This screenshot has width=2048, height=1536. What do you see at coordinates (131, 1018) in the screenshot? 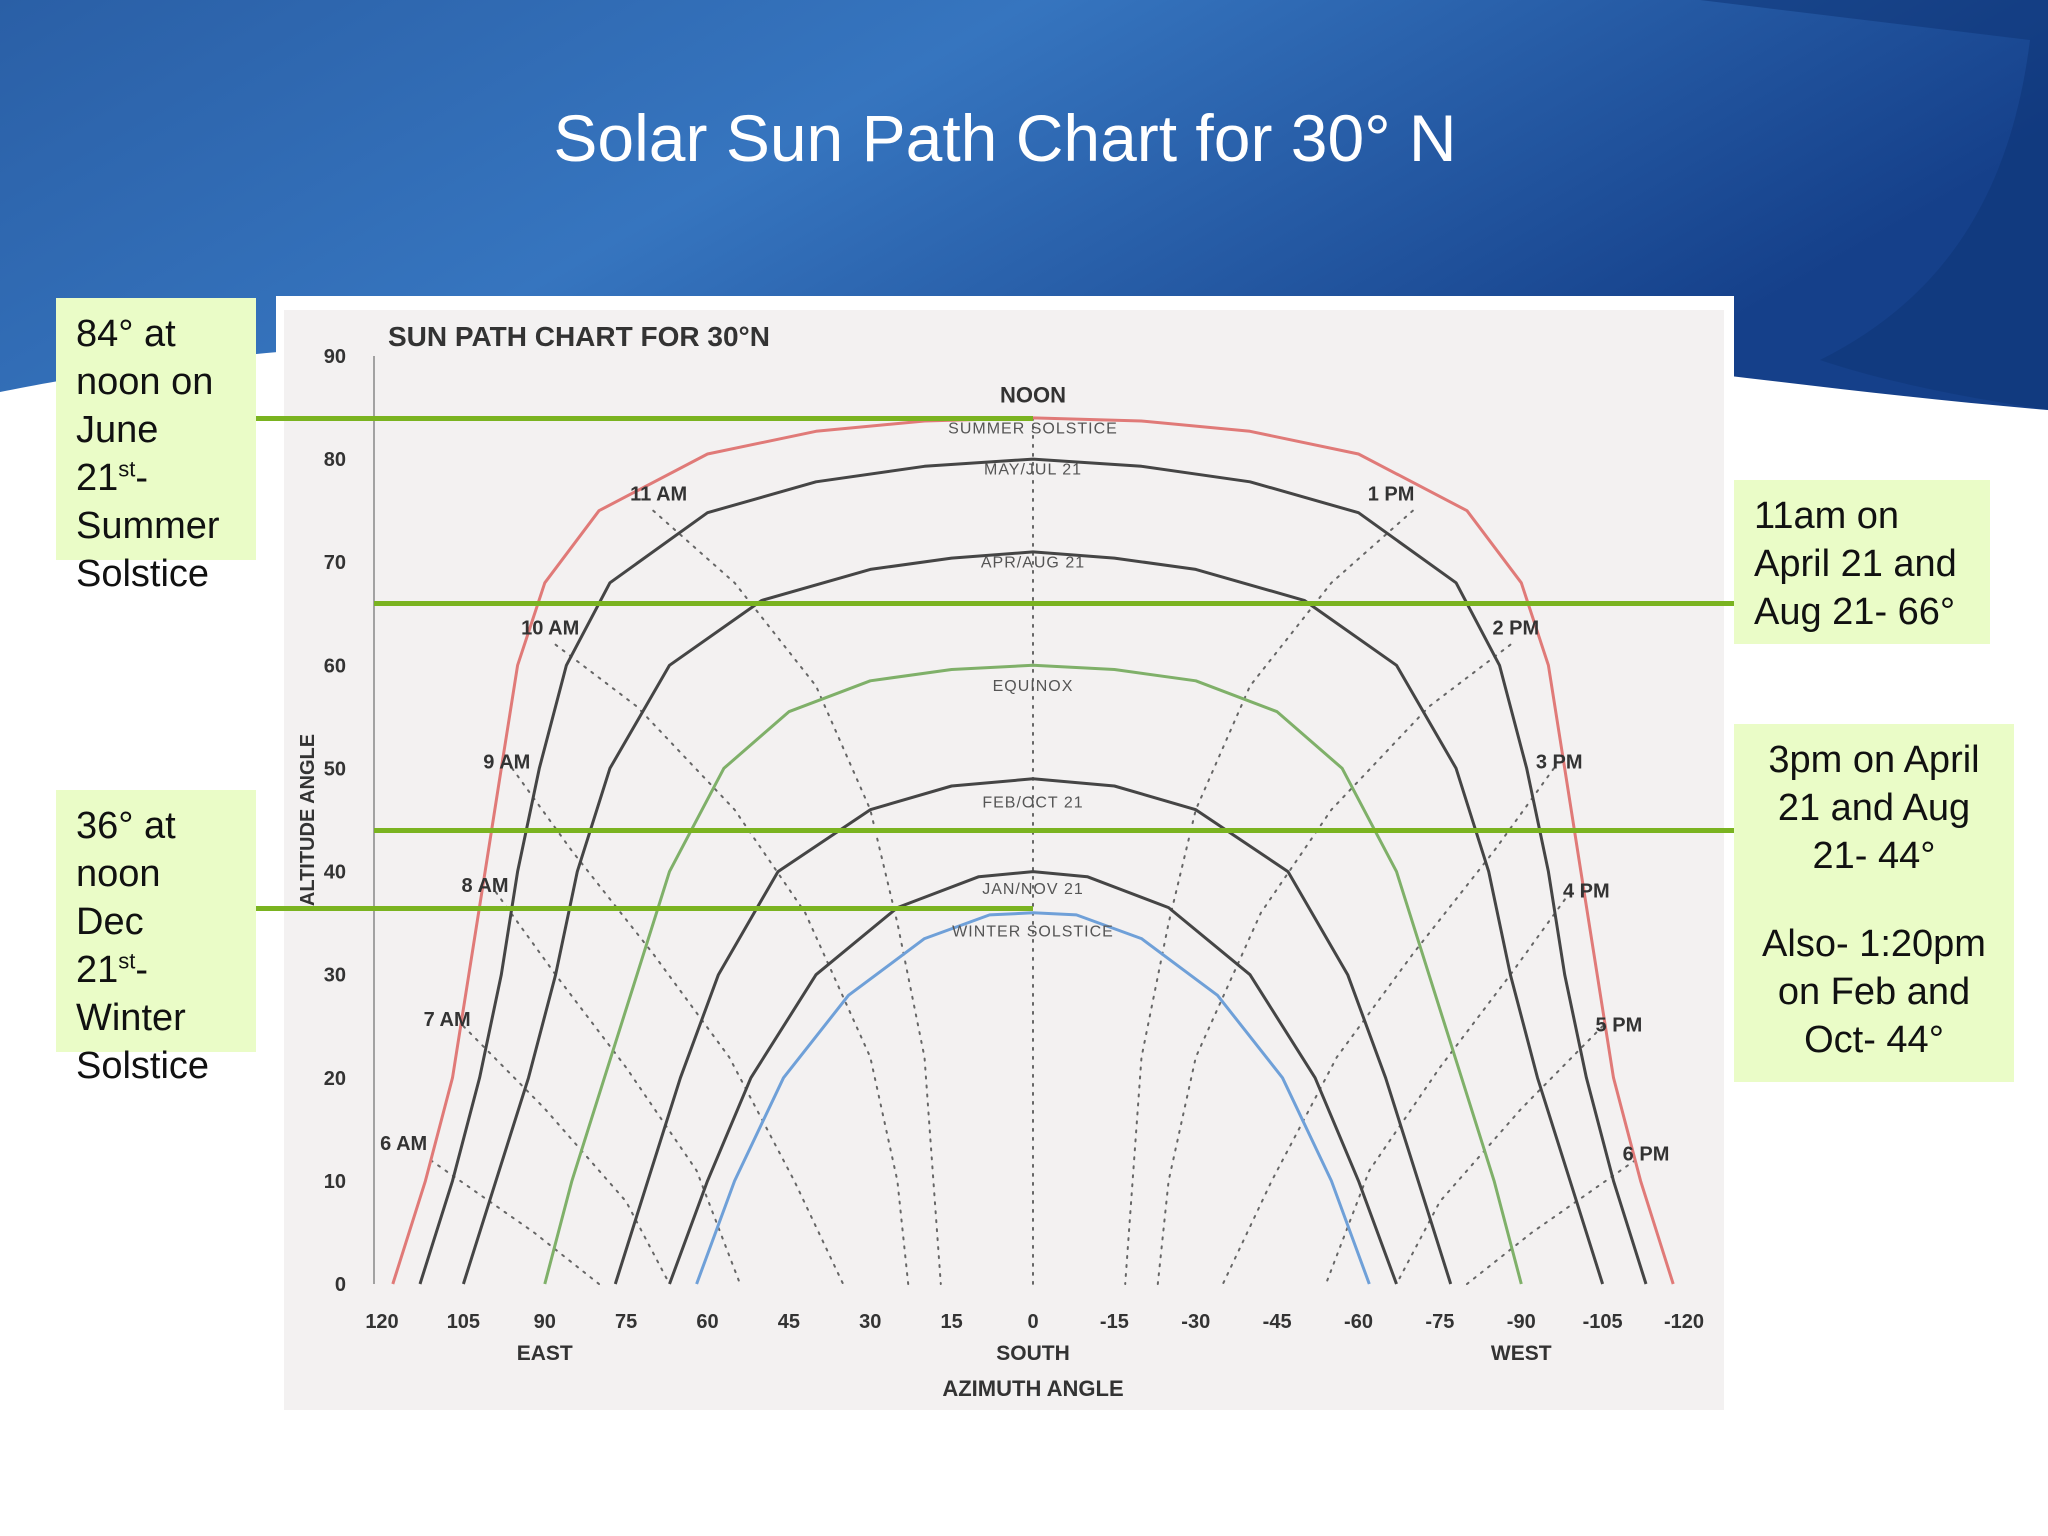
I see `note-line: Winter` at bounding box center [131, 1018].